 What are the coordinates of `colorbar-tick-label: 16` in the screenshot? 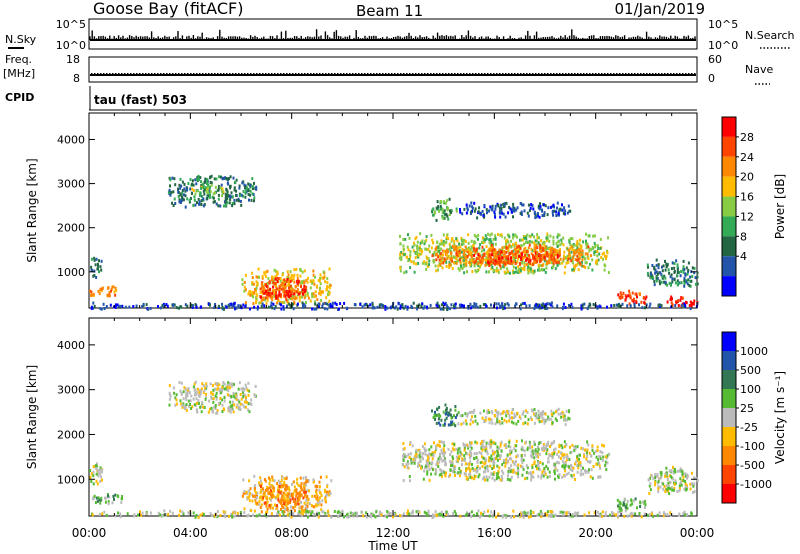 It's located at (747, 197).